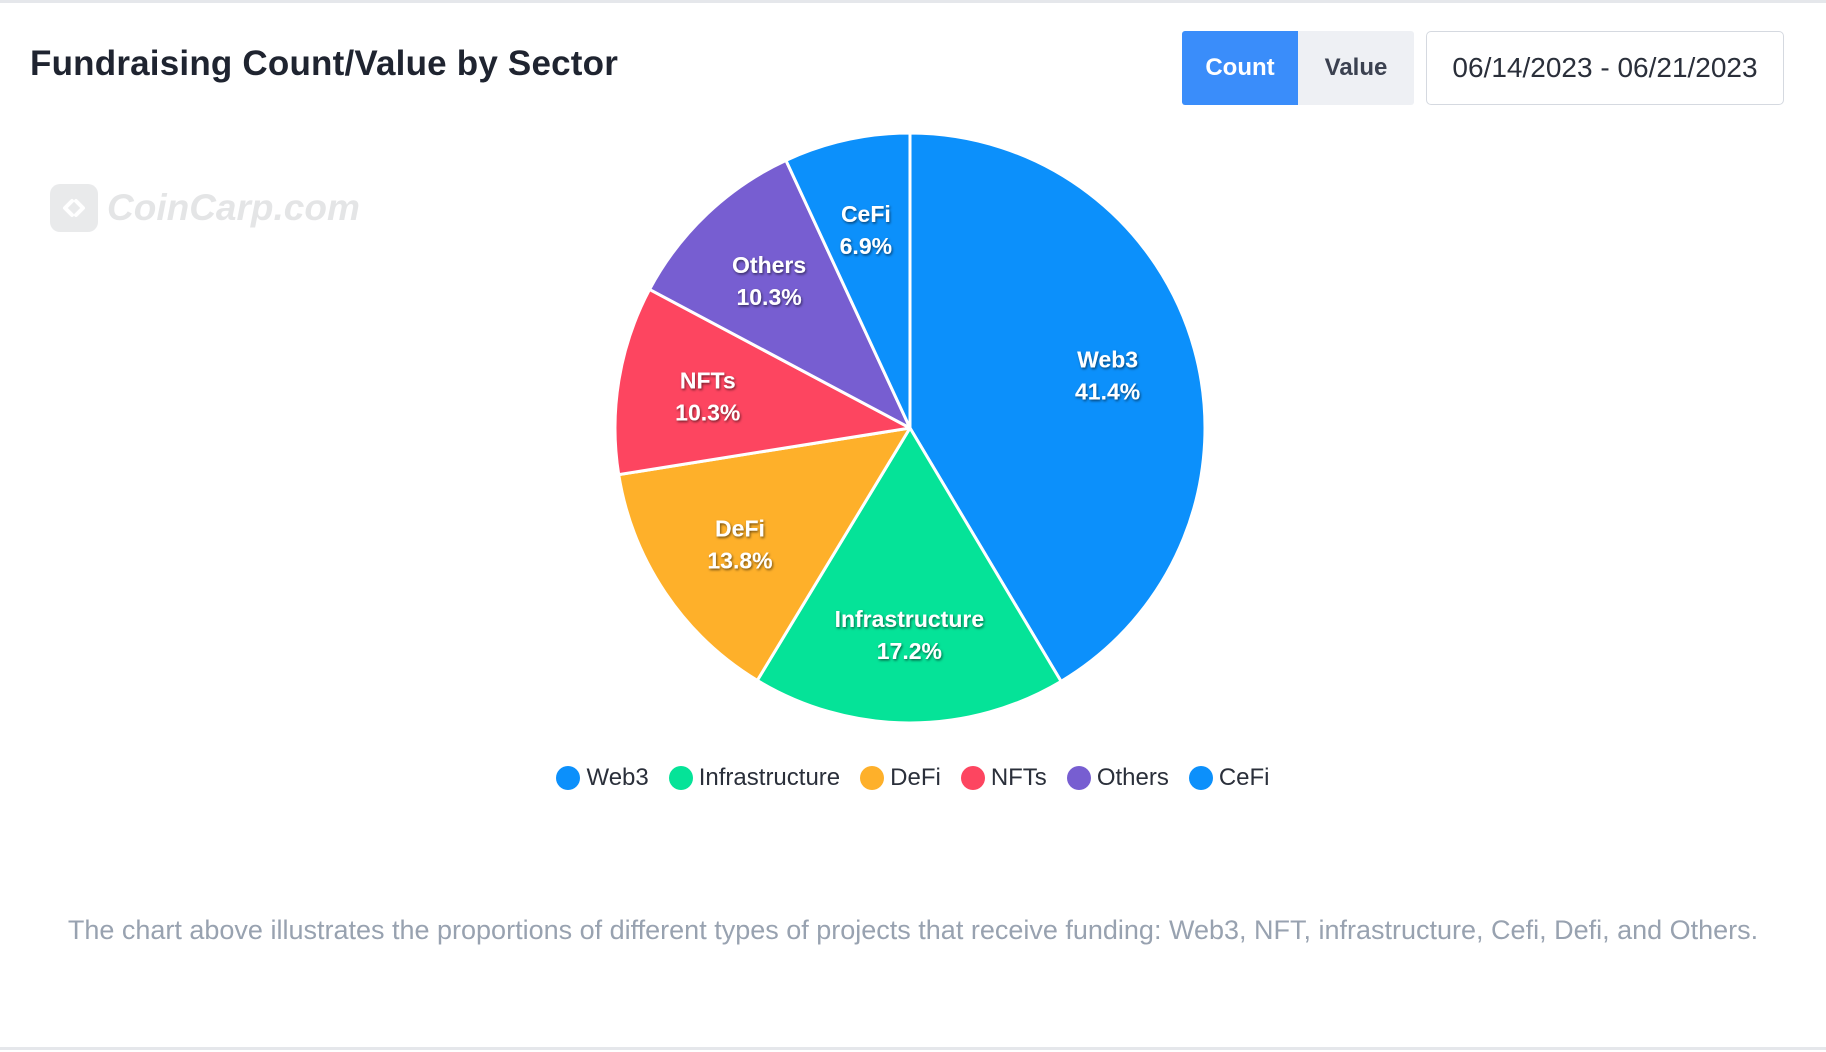 Image resolution: width=1826 pixels, height=1052 pixels. I want to click on slice-percent-defi: 13.8%, so click(739, 561).